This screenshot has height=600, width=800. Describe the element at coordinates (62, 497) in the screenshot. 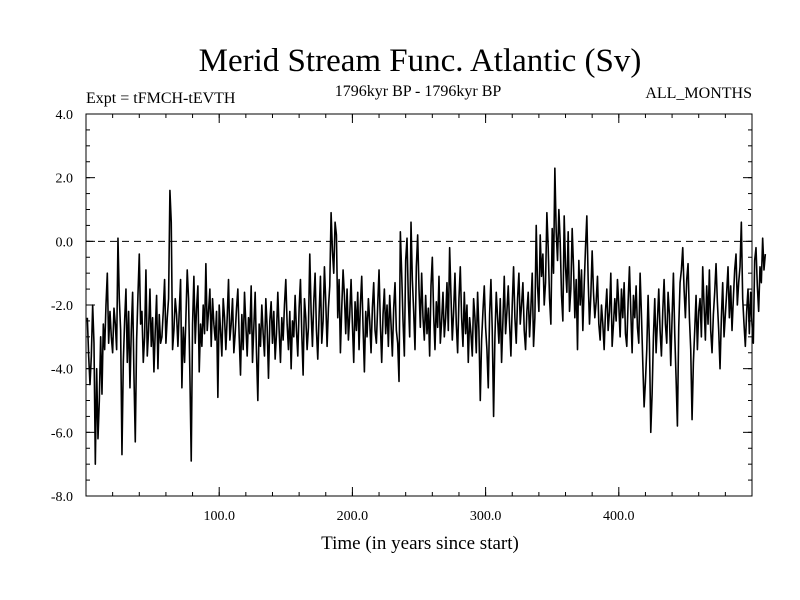

I see `y-tick-label: -8.0` at that location.